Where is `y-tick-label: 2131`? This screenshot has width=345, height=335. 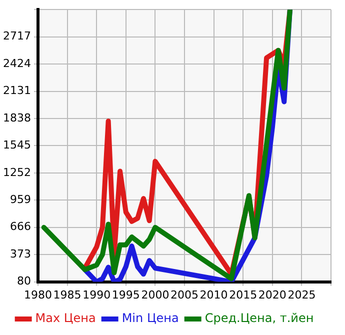 y-tick-label: 2131 is located at coordinates (16, 91).